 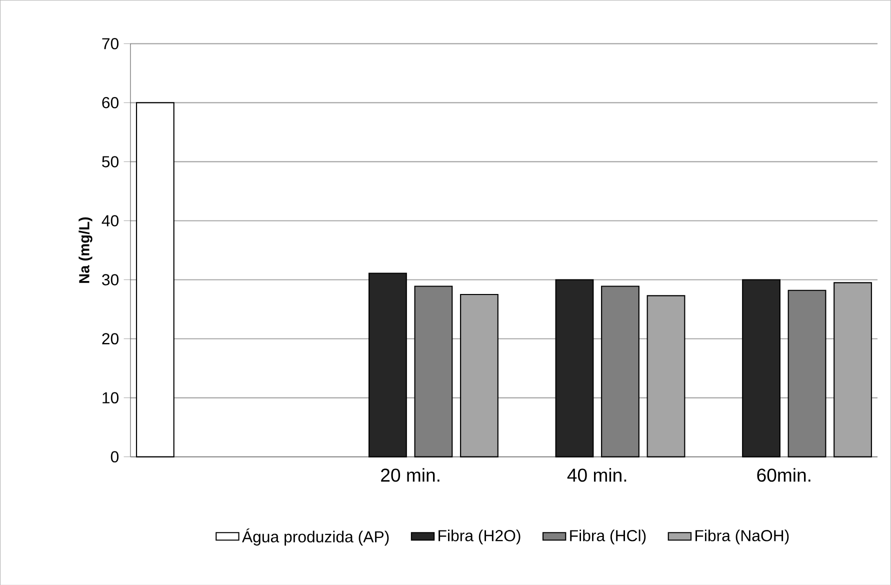 What do you see at coordinates (410, 475) in the screenshot?
I see `x-tick-label: 20 min.` at bounding box center [410, 475].